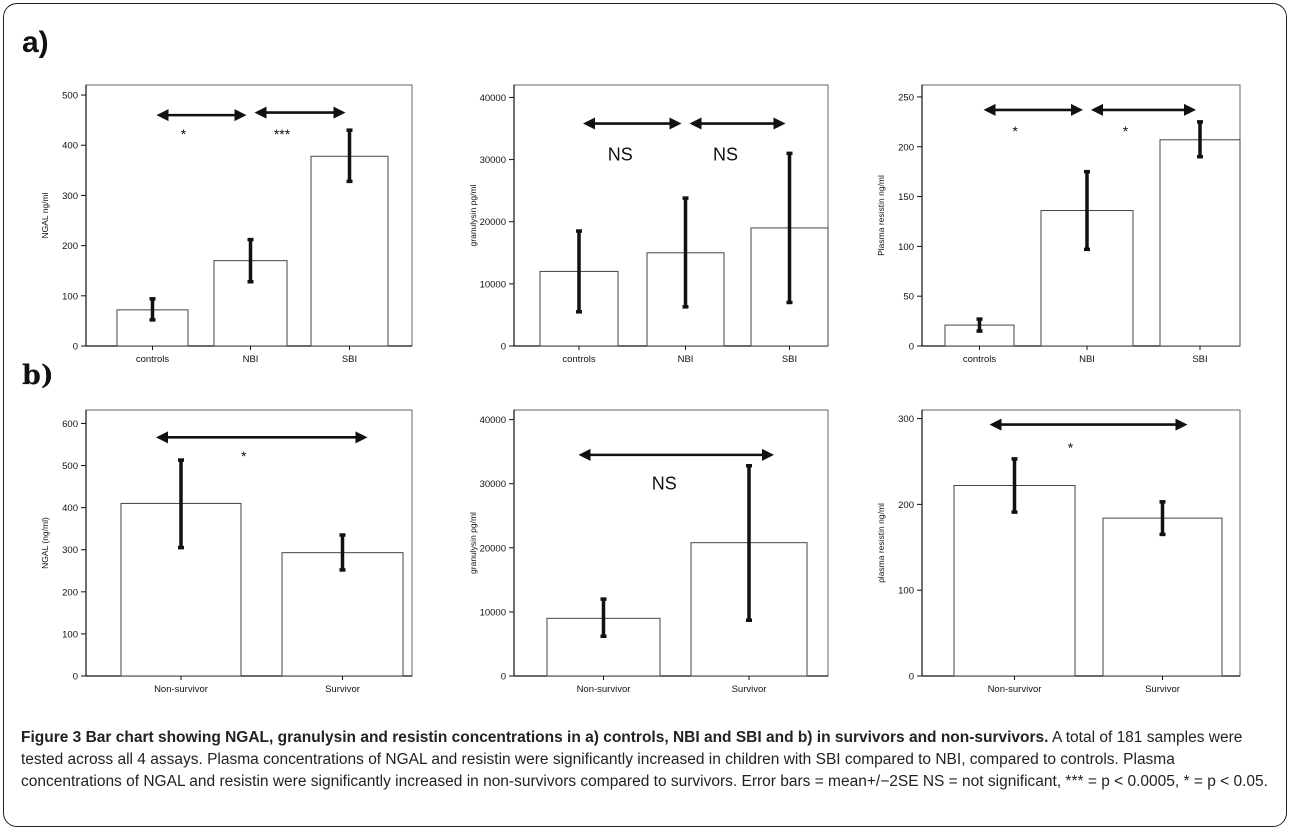  What do you see at coordinates (908, 297) in the screenshot?
I see `y-tick-label: 50` at bounding box center [908, 297].